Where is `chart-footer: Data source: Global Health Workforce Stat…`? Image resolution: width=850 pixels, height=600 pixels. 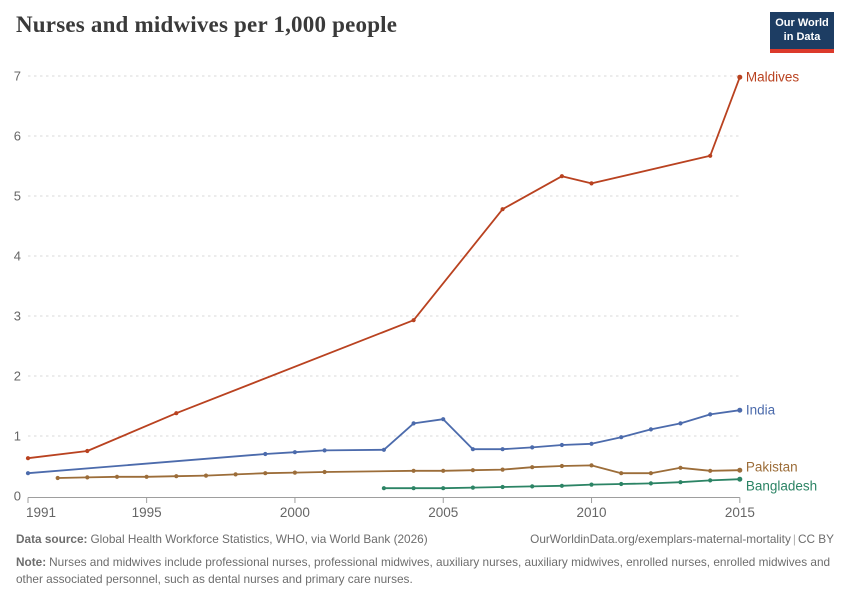 chart-footer: Data source: Global Health Workforce Stat… is located at coordinates (425, 560).